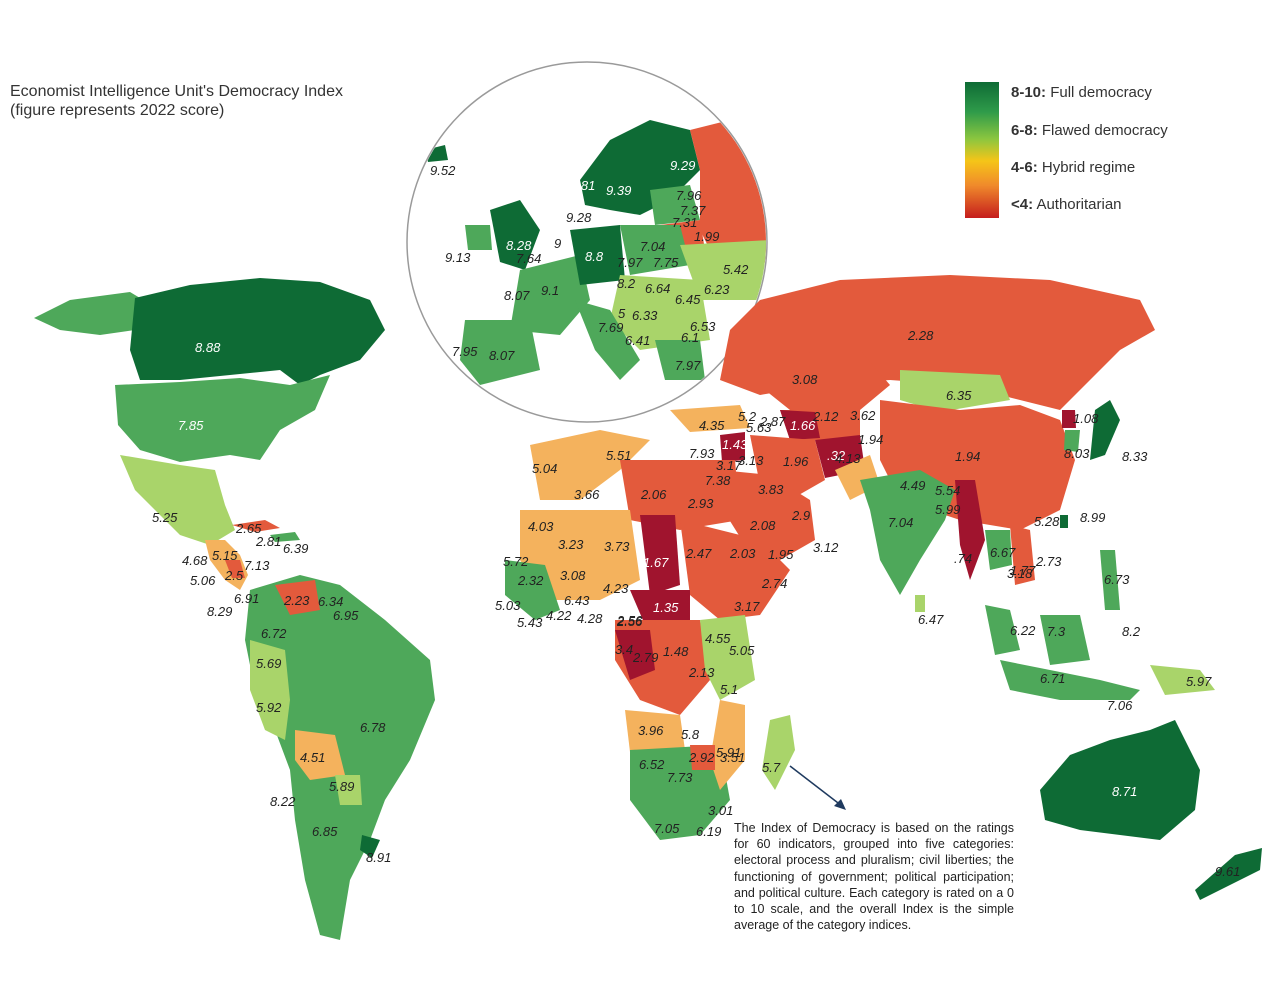  I want to click on region-east-africa, so click(727, 657).